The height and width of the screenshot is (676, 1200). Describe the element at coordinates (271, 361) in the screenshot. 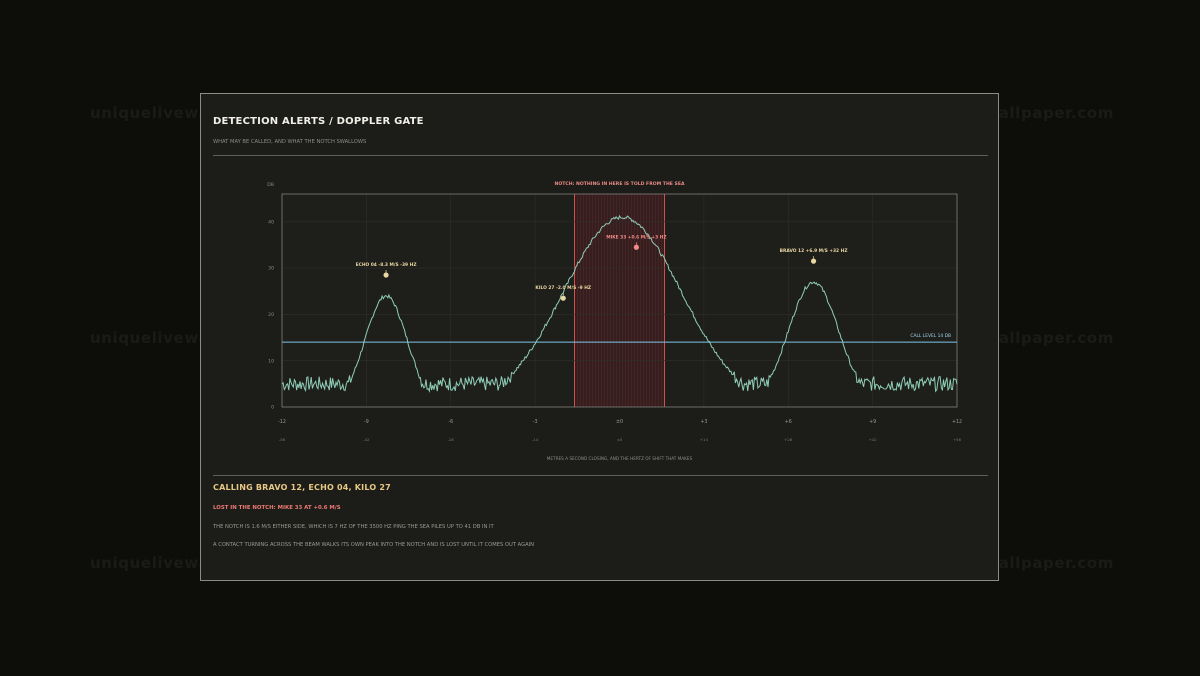

I see `y-tick-label: 10` at that location.